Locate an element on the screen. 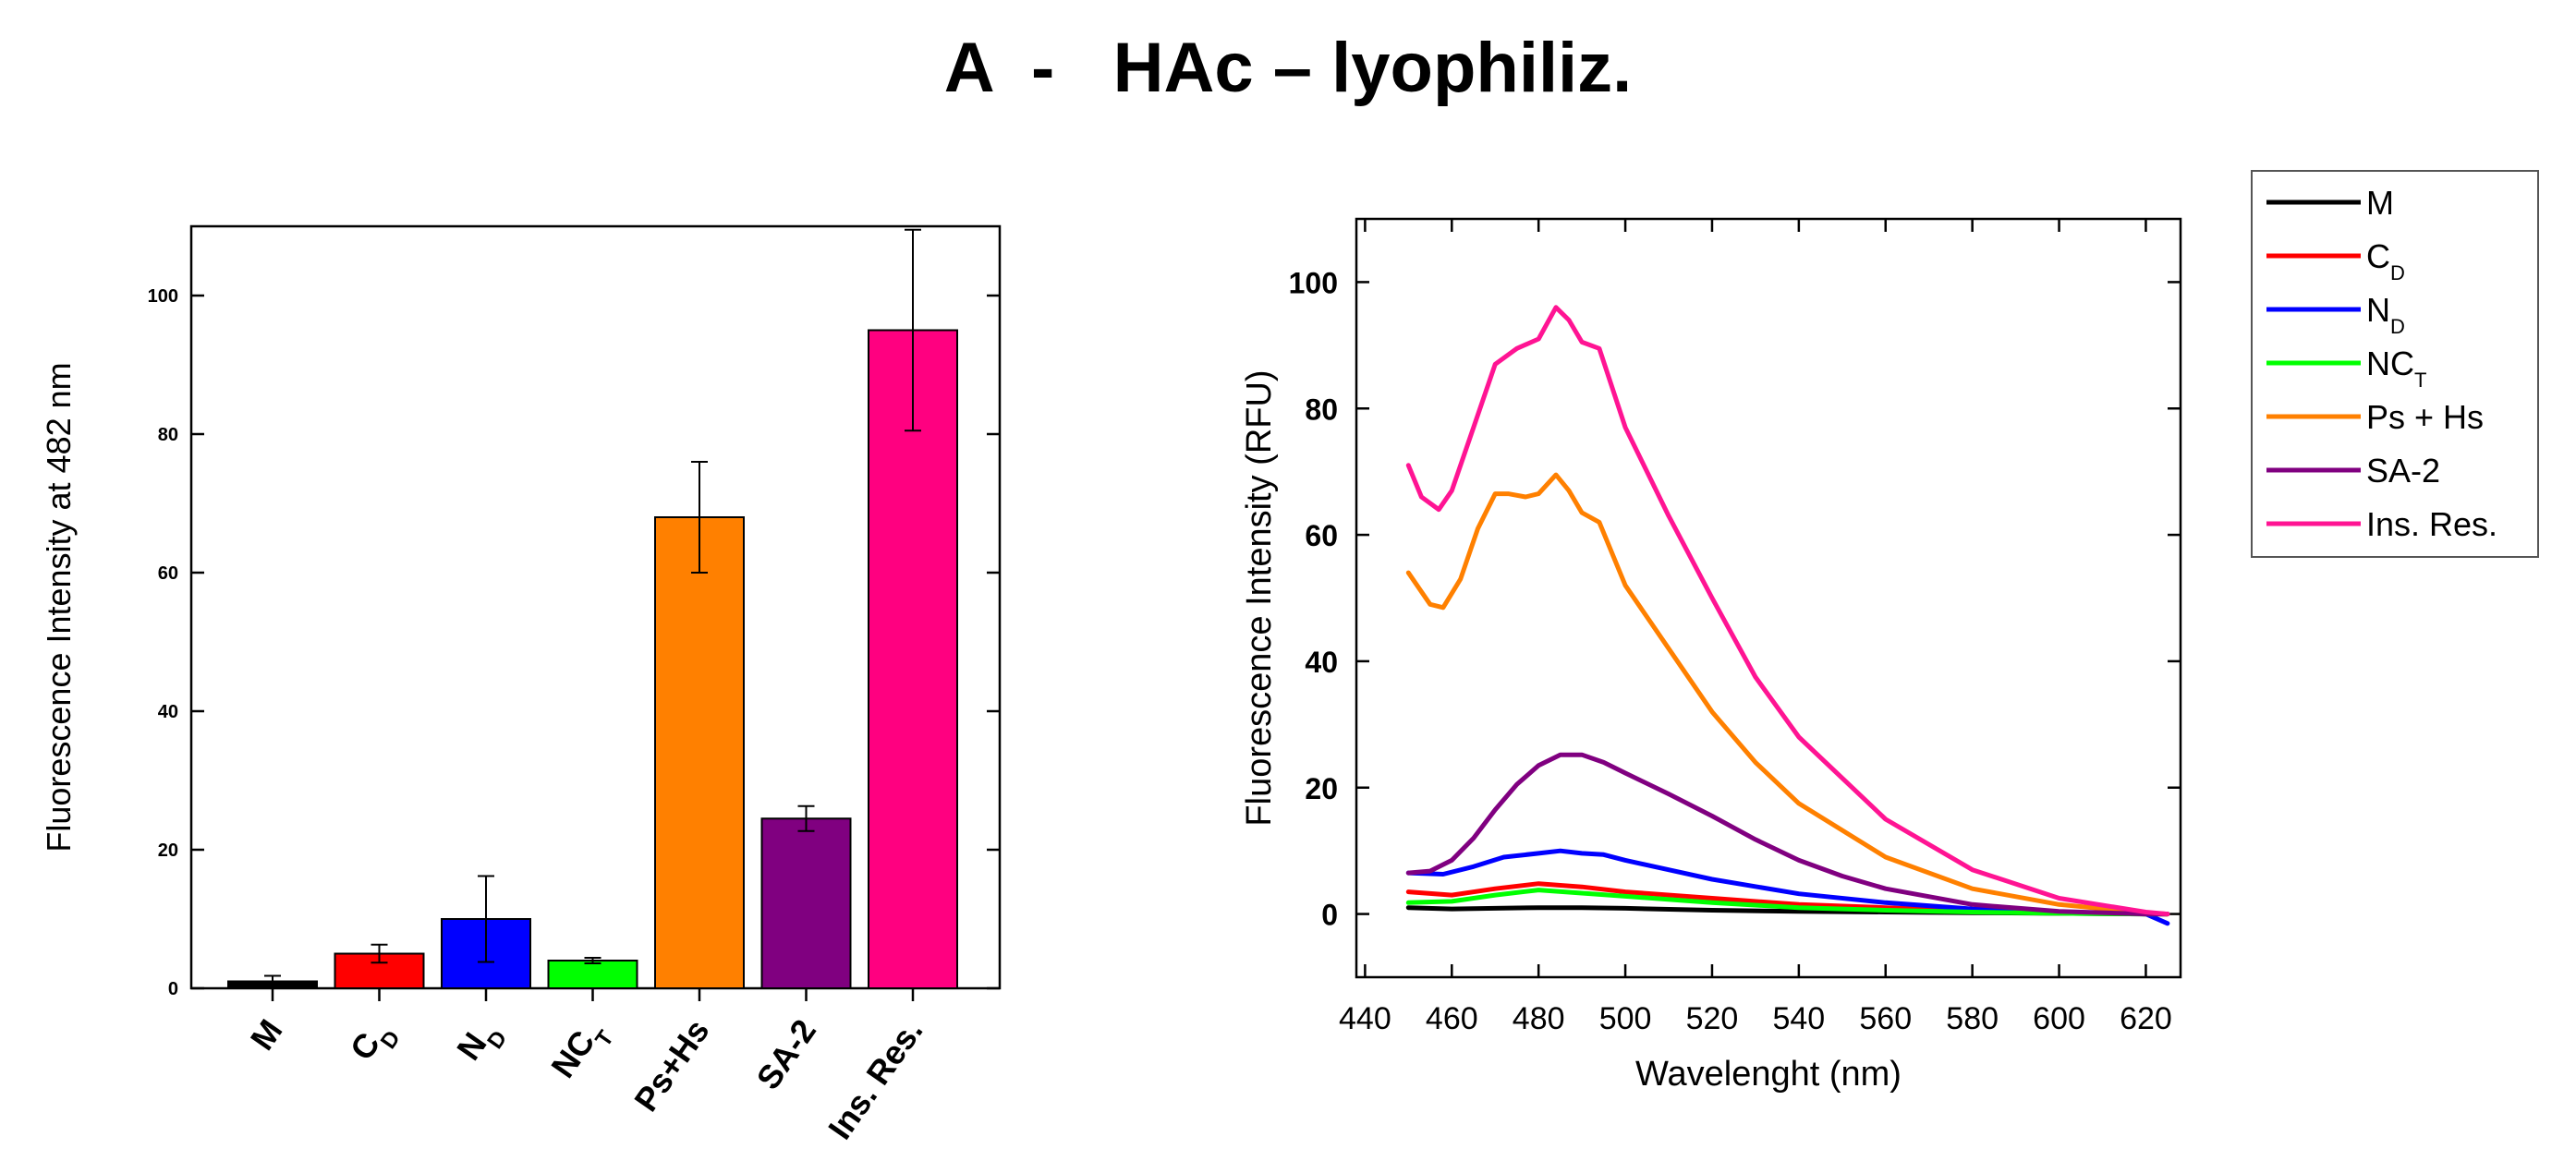  line-x-tick-label: 460 is located at coordinates (1452, 1019).